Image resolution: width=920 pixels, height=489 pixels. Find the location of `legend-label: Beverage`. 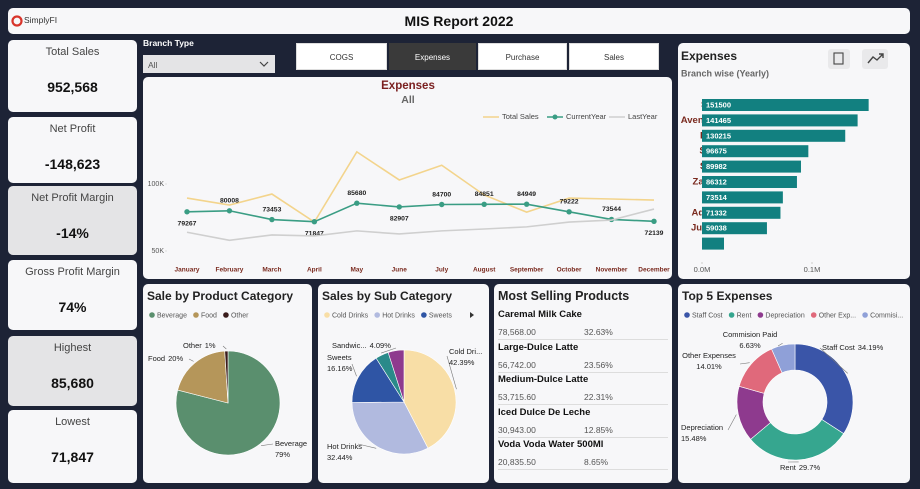

legend-label: Beverage is located at coordinates (172, 315).